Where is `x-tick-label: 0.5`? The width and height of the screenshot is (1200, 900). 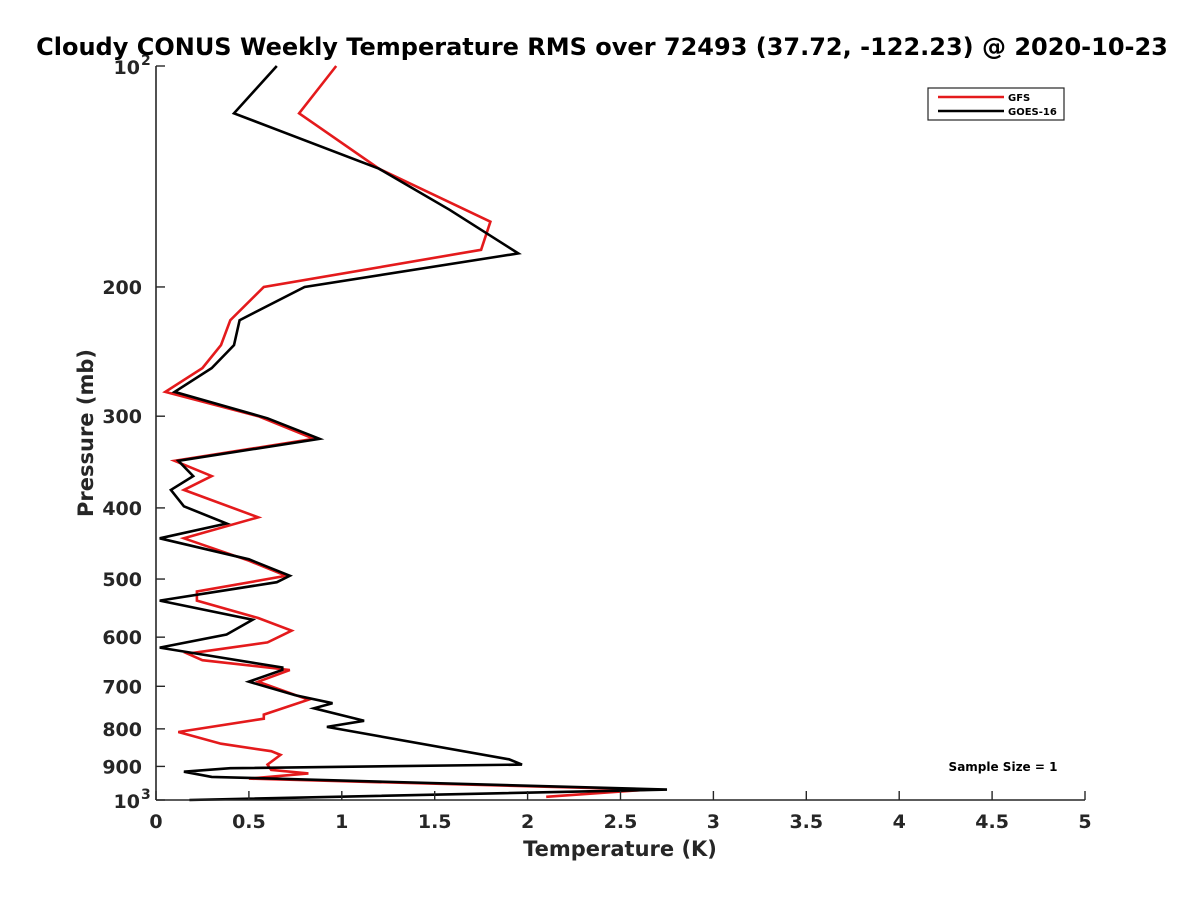 x-tick-label: 0.5 is located at coordinates (249, 822).